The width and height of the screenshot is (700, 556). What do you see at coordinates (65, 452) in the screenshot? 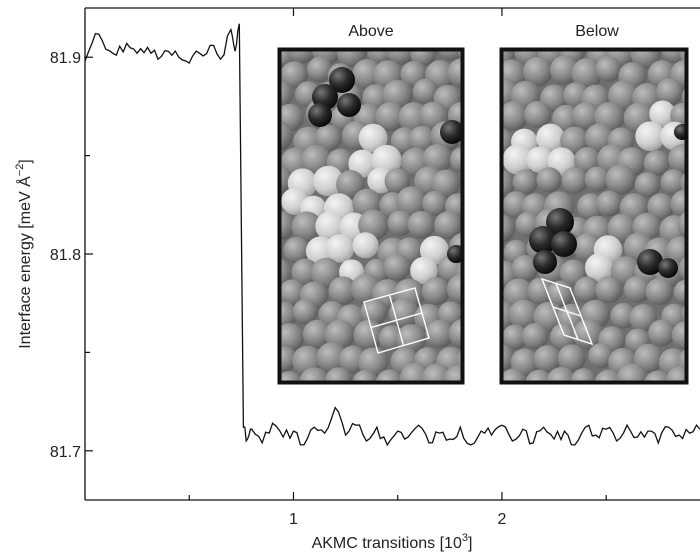
I see `y-tick-label-0: 81.7` at bounding box center [65, 452].